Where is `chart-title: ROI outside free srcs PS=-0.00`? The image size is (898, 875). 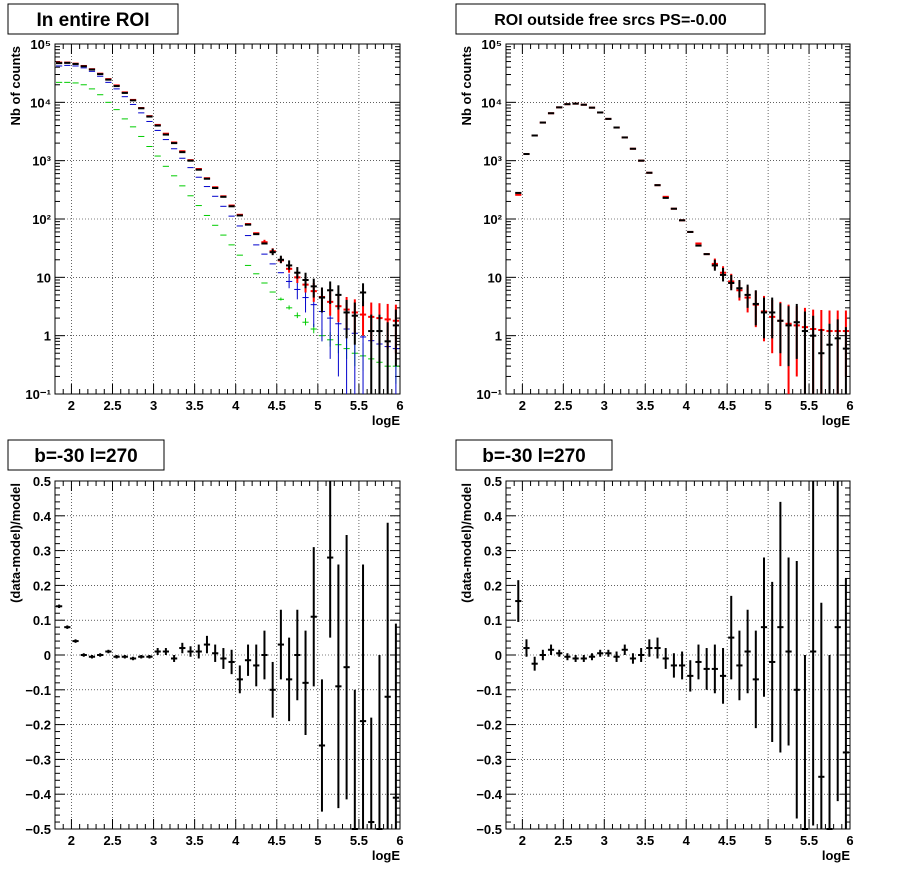 chart-title: ROI outside free srcs PS=-0.00 is located at coordinates (610, 20).